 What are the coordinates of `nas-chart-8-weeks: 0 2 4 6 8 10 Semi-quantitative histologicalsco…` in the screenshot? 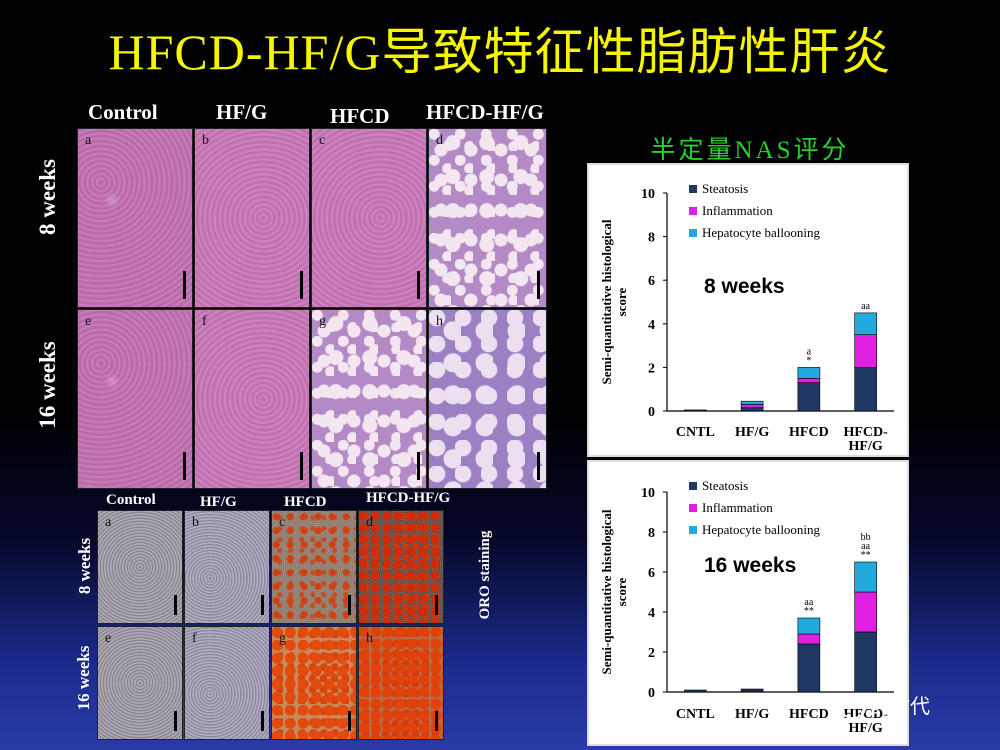 It's located at (748, 310).